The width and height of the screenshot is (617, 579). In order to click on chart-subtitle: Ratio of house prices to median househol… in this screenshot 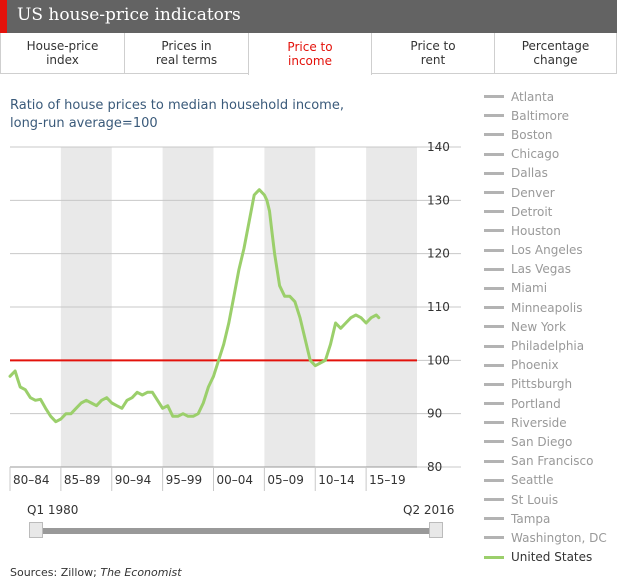, I will do `click(177, 114)`.